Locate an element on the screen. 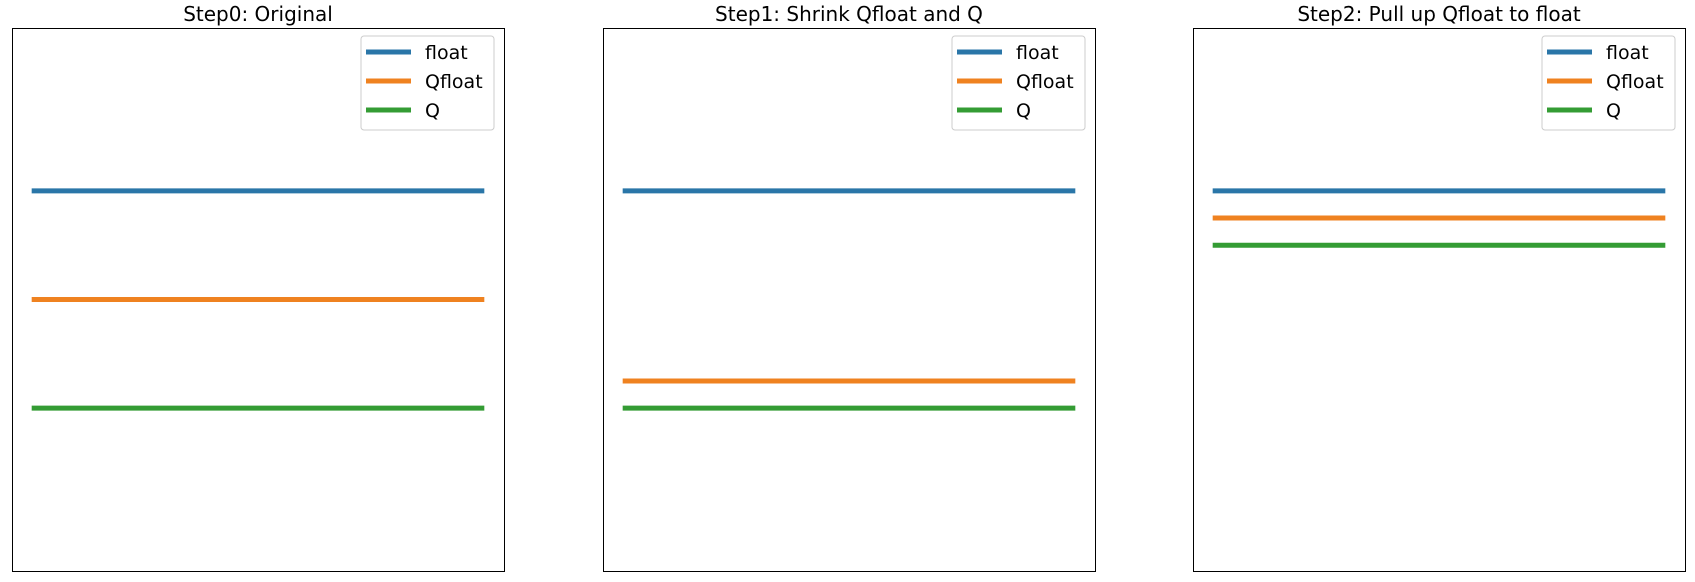  panel-title: Step0: Original is located at coordinates (258, 14).